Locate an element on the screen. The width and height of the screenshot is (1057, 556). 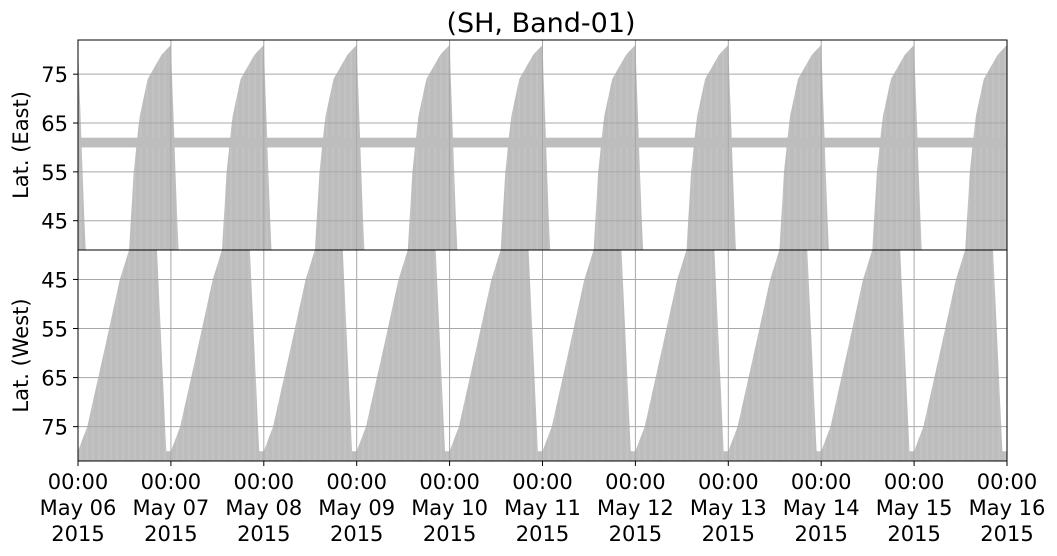
x-tick-date: May 11 is located at coordinates (542, 508).